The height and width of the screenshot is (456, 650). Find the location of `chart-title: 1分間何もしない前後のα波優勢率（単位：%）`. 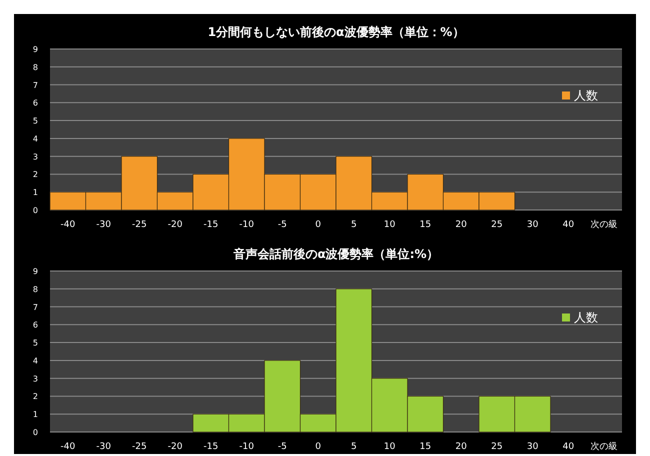

chart-title: 1分間何もしない前後のα波優勢率（単位：%） is located at coordinates (336, 32).